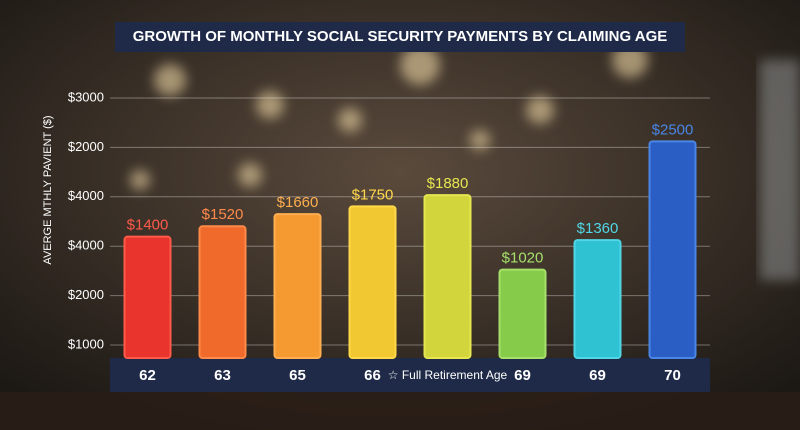  What do you see at coordinates (223, 214) in the screenshot?
I see `data-label: $1520` at bounding box center [223, 214].